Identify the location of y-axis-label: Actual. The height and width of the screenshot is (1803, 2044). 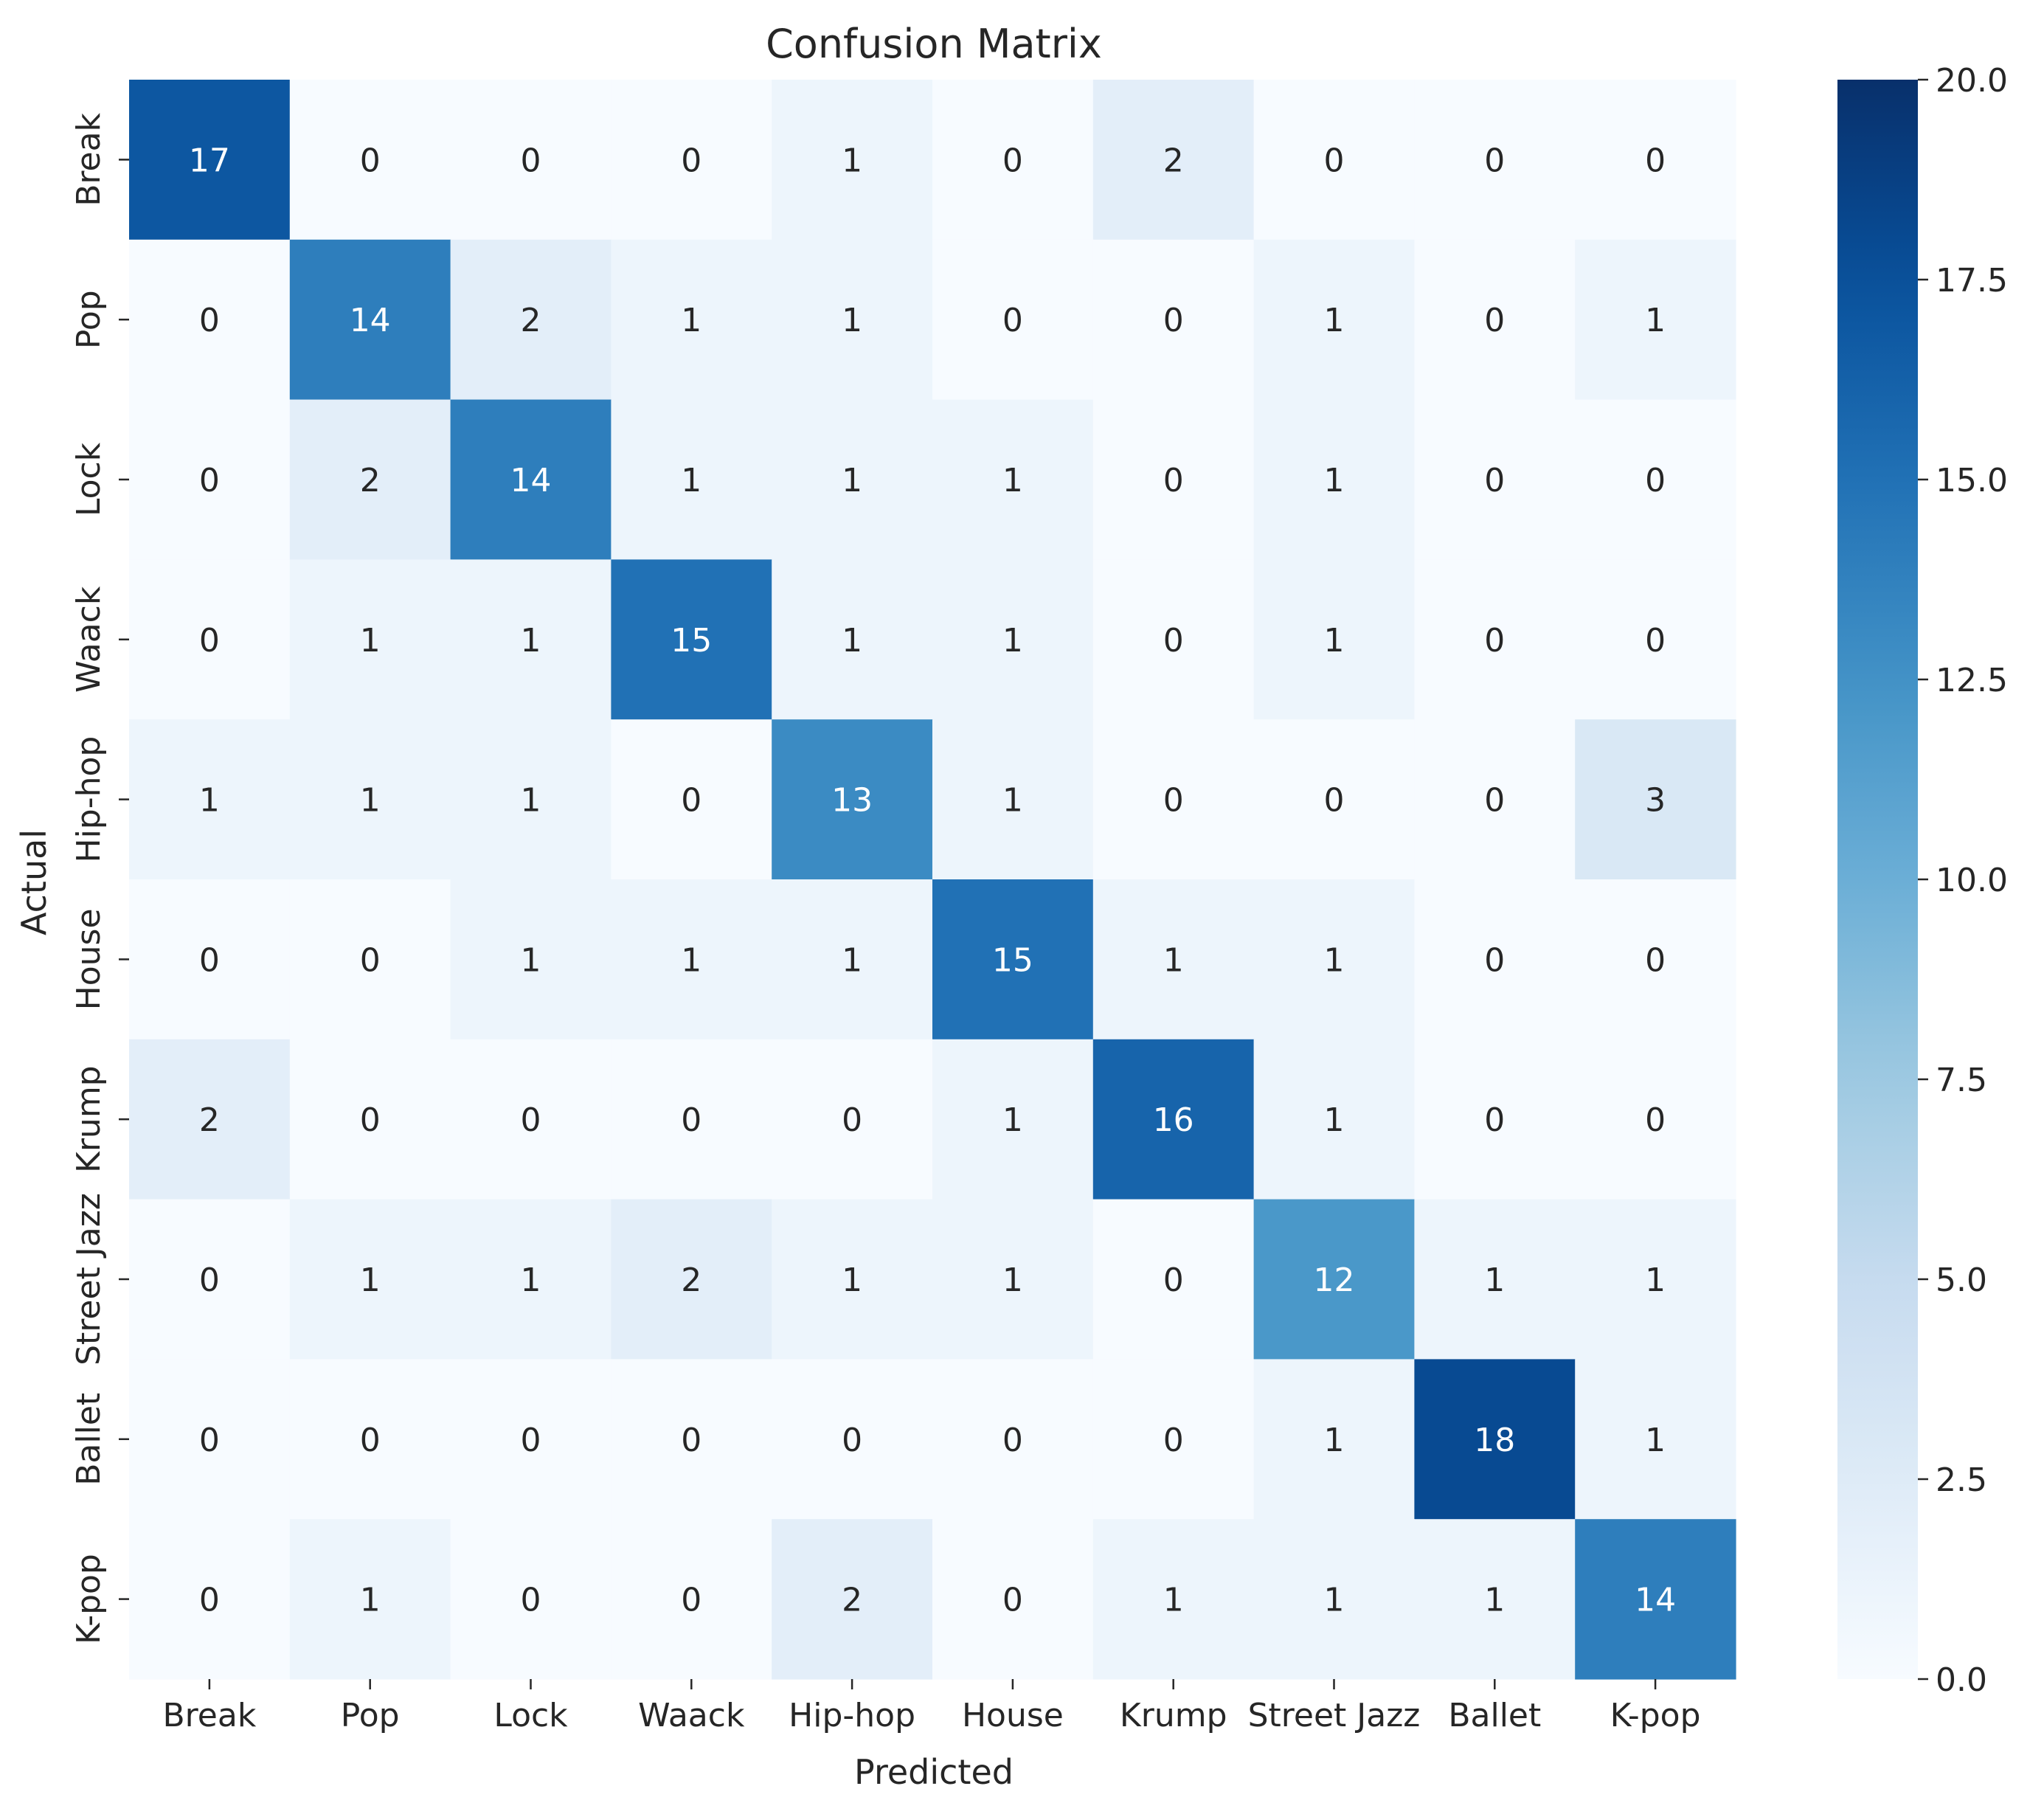
(34, 882).